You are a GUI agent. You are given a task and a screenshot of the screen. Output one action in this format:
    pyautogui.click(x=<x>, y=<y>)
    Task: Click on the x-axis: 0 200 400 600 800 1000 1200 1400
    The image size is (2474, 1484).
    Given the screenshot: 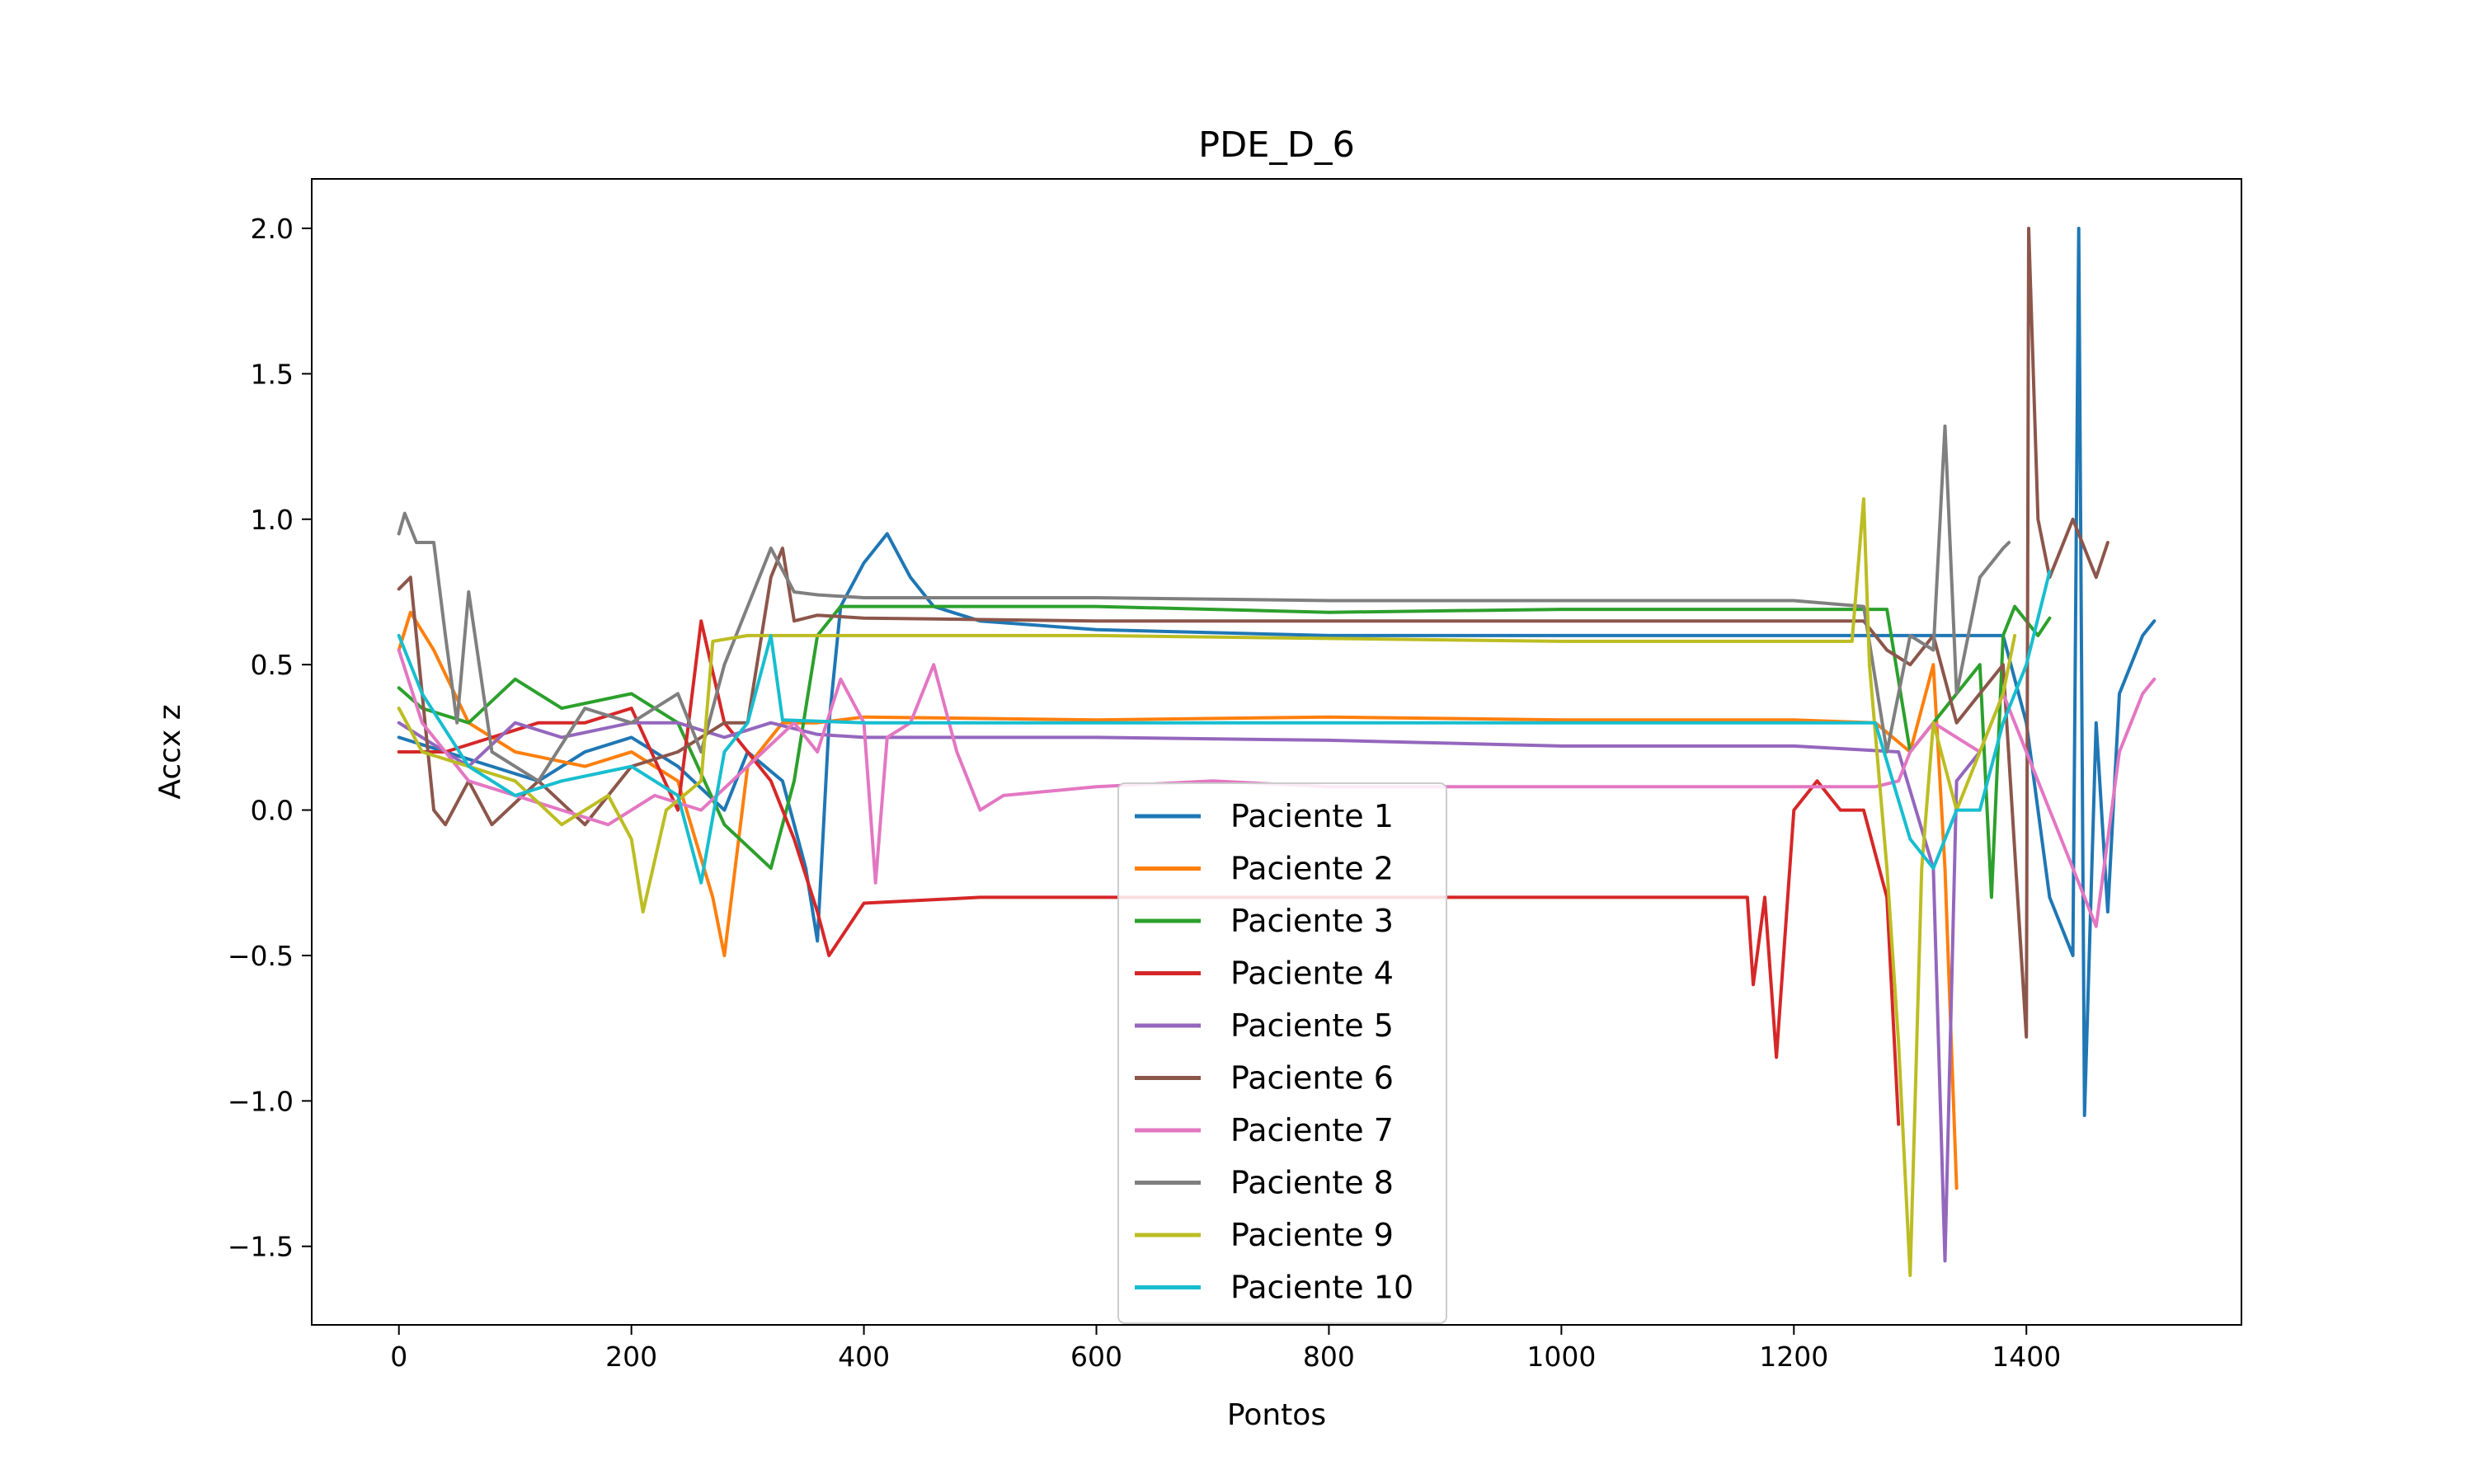 What is the action you would take?
    pyautogui.click(x=1225, y=1349)
    